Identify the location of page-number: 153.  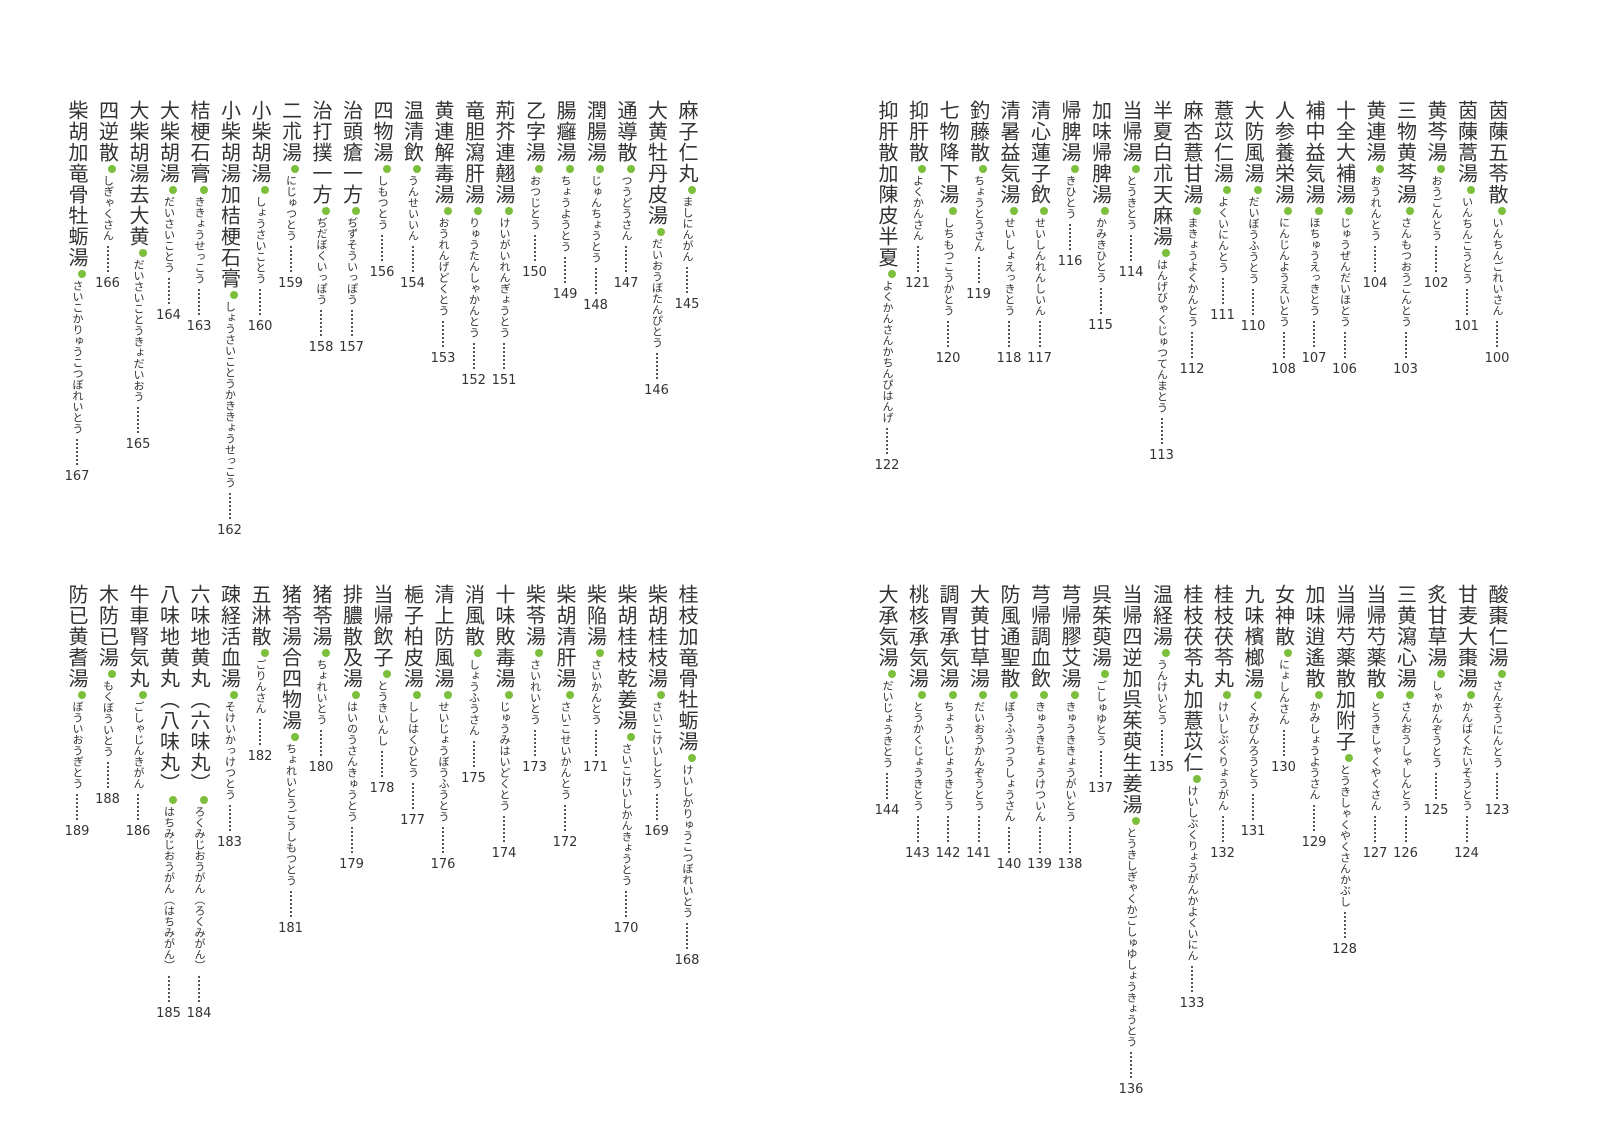
(443, 358).